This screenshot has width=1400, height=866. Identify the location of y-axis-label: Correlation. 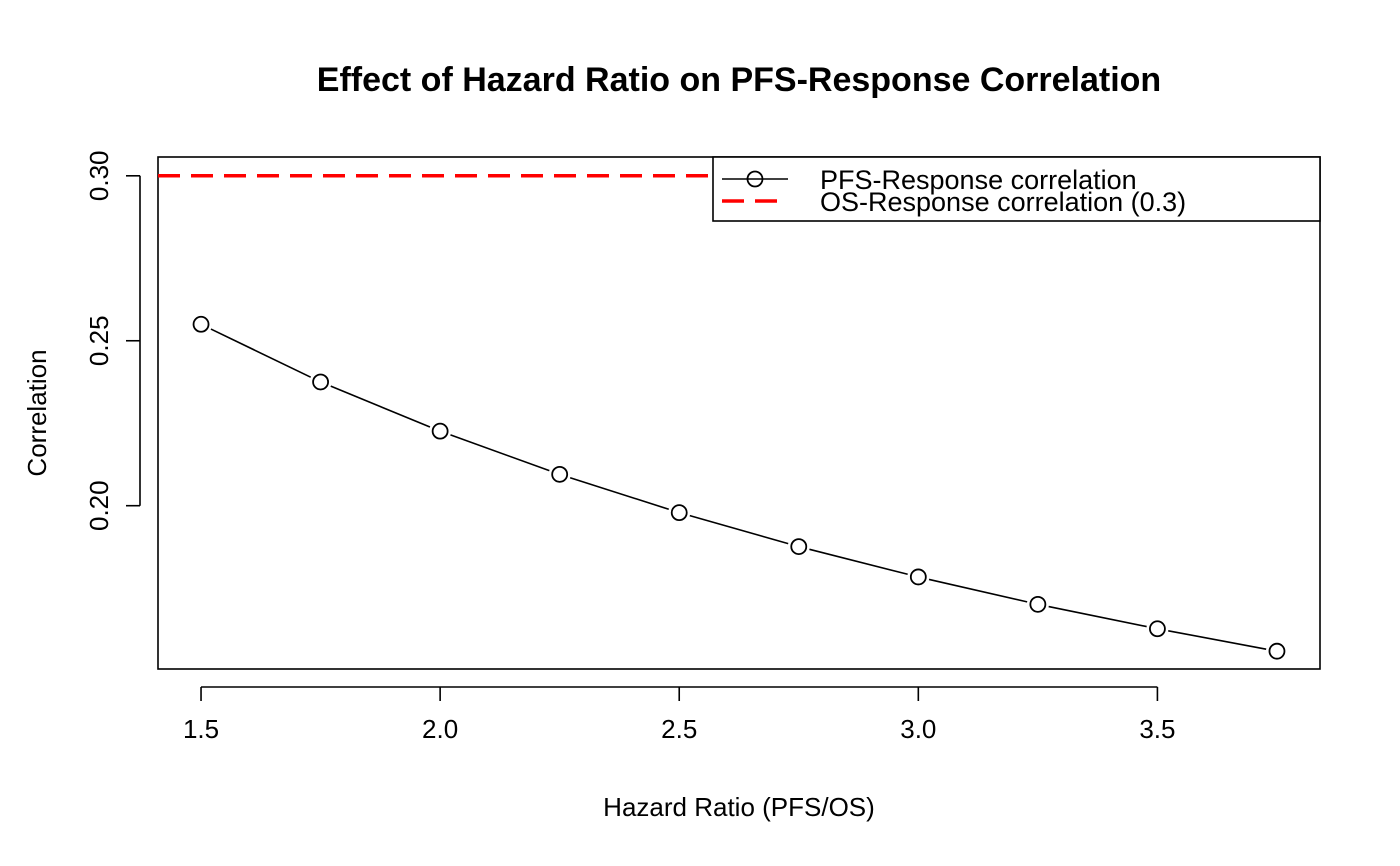
(37, 412).